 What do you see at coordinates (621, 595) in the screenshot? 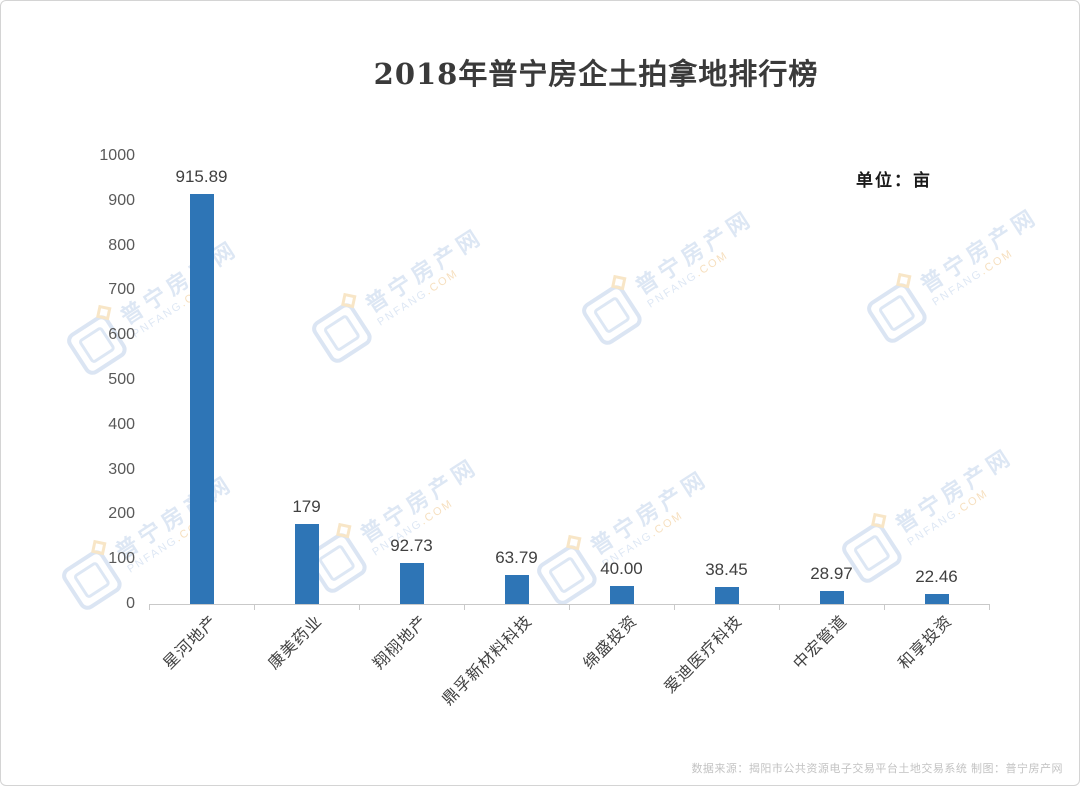
I see `bar-绵盛投资` at bounding box center [621, 595].